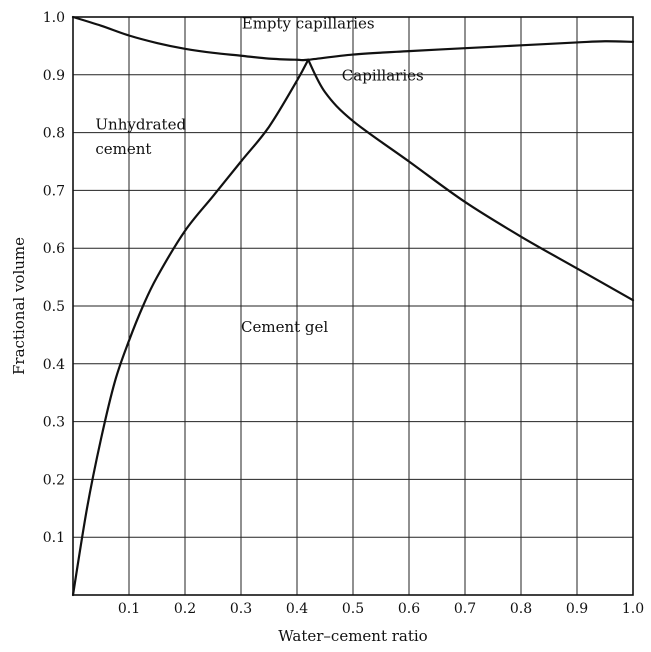  I want to click on x-tick-label: 0.9, so click(577, 609).